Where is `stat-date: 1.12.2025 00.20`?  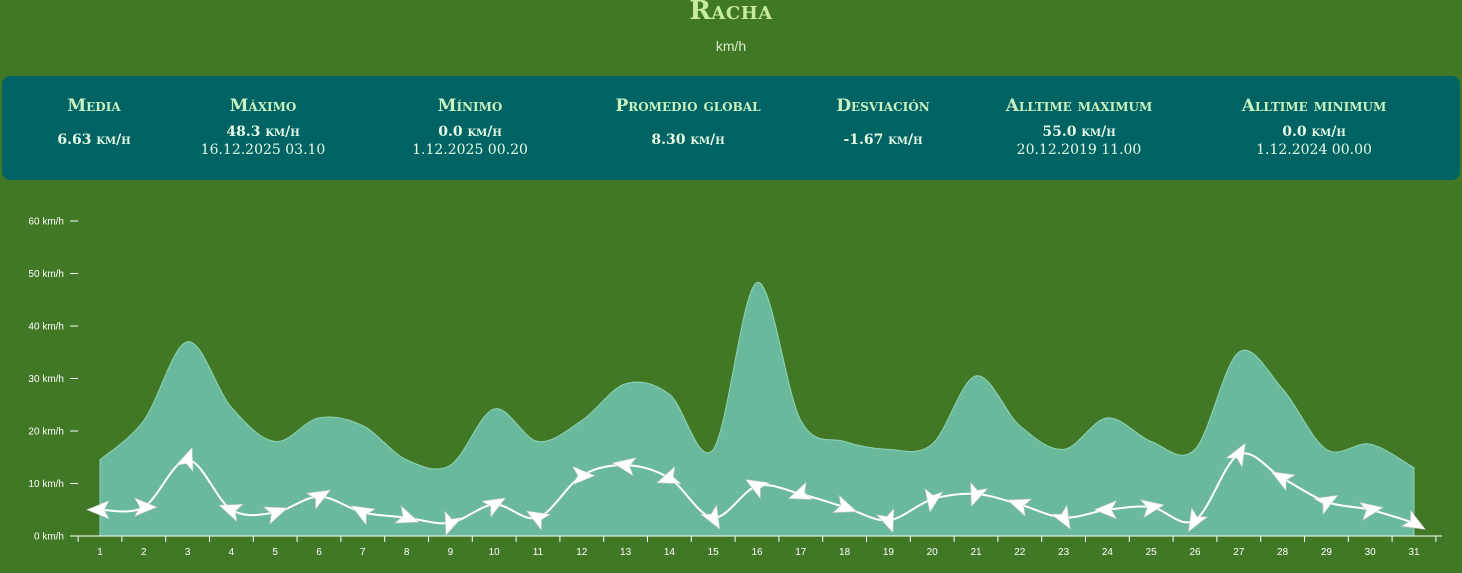
stat-date: 1.12.2025 00.20 is located at coordinates (470, 150).